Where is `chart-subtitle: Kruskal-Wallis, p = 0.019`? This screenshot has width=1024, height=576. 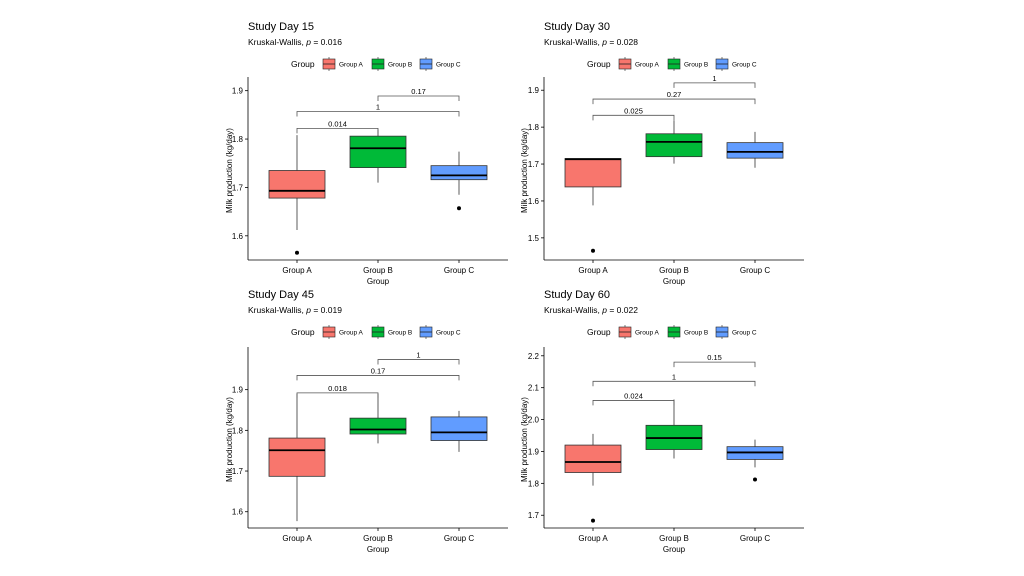 chart-subtitle: Kruskal-Wallis, p = 0.019 is located at coordinates (295, 310).